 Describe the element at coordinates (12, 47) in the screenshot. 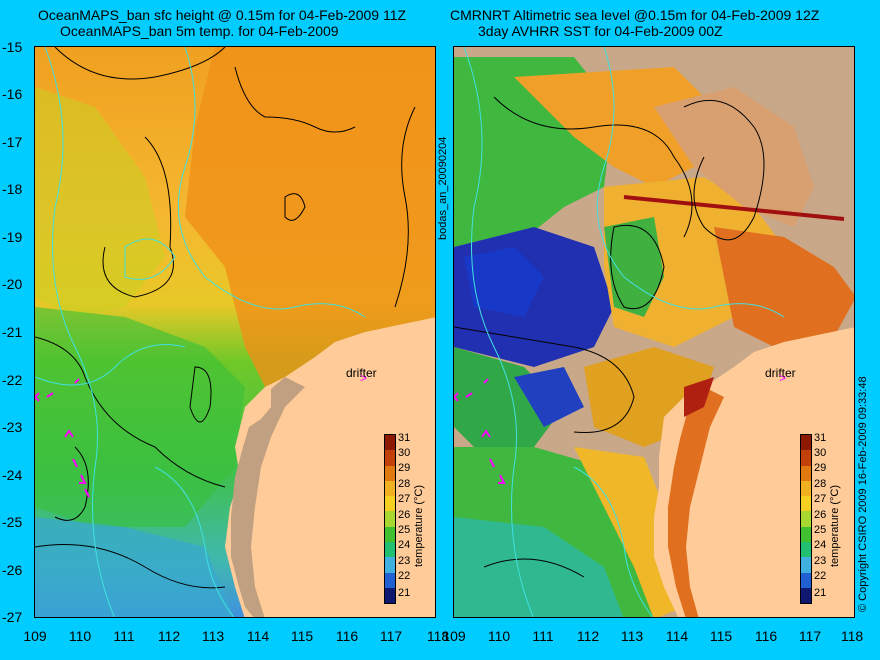

I see `y-tick-label: -15` at that location.